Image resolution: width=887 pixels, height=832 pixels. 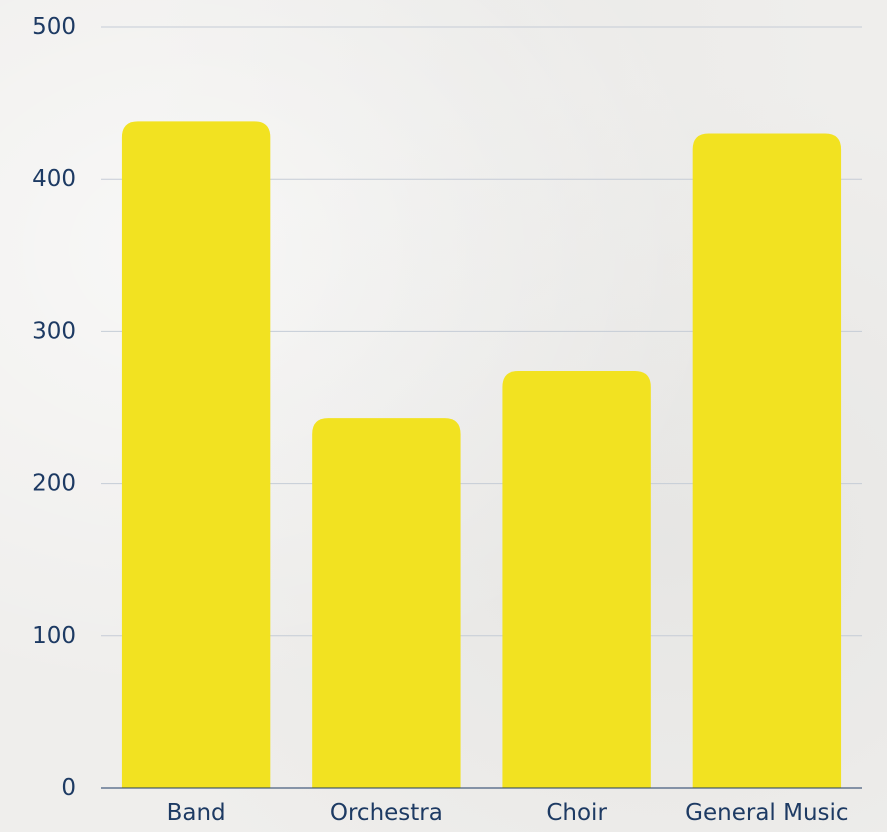 What do you see at coordinates (54, 27) in the screenshot?
I see `y-tick-label: 500` at bounding box center [54, 27].